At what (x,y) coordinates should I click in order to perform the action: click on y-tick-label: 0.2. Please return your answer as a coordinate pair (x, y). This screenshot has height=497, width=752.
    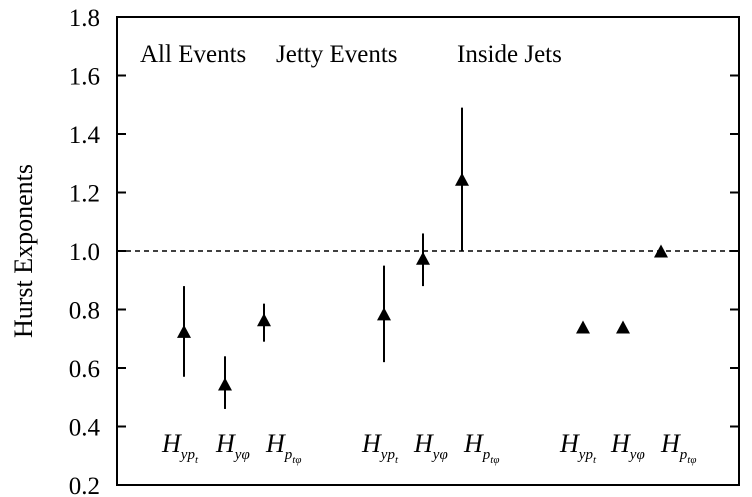
    Looking at the image, I should click on (84, 485).